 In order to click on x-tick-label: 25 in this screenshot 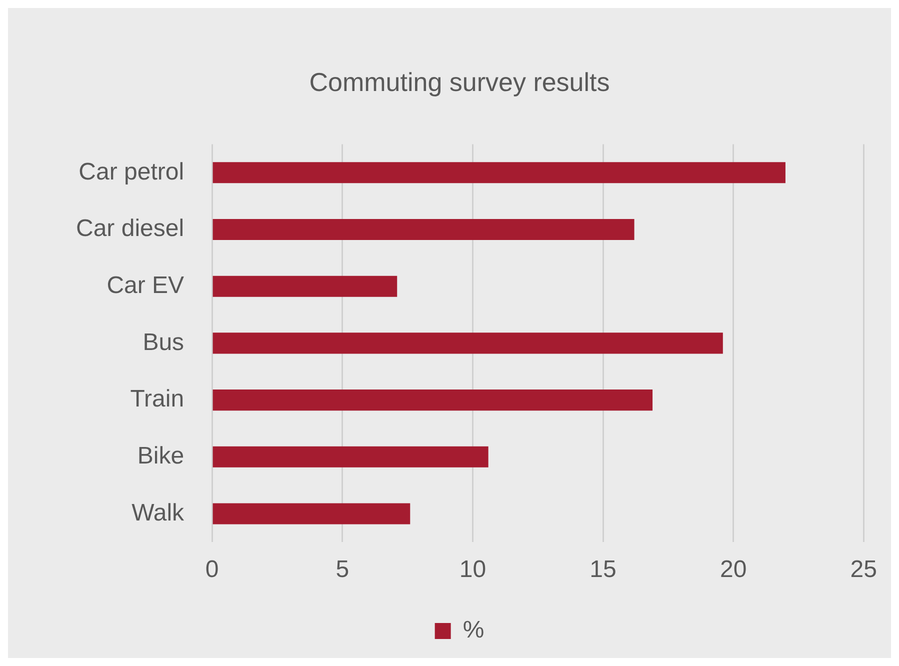, I will do `click(864, 570)`.